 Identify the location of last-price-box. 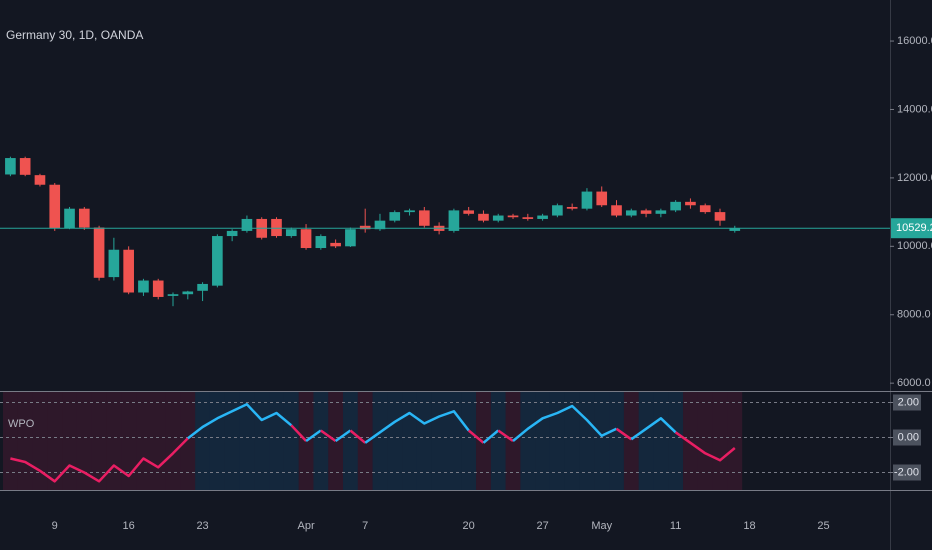
(911, 228).